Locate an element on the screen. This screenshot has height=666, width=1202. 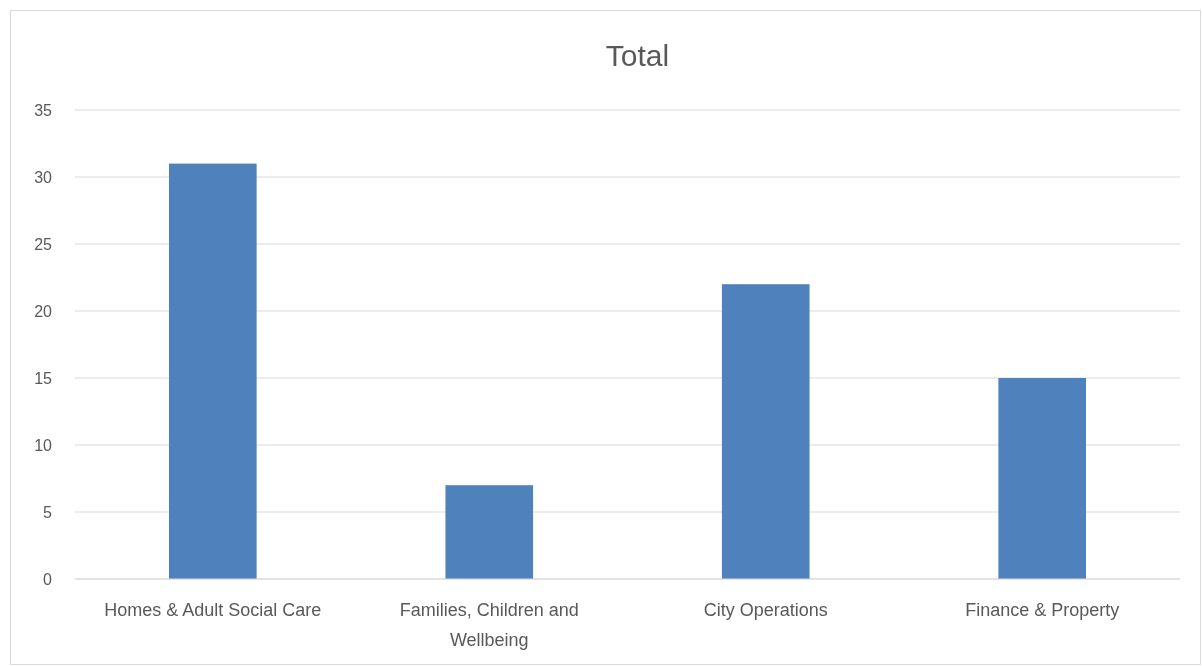
x-tick-label: City Operations is located at coordinates (765, 610).